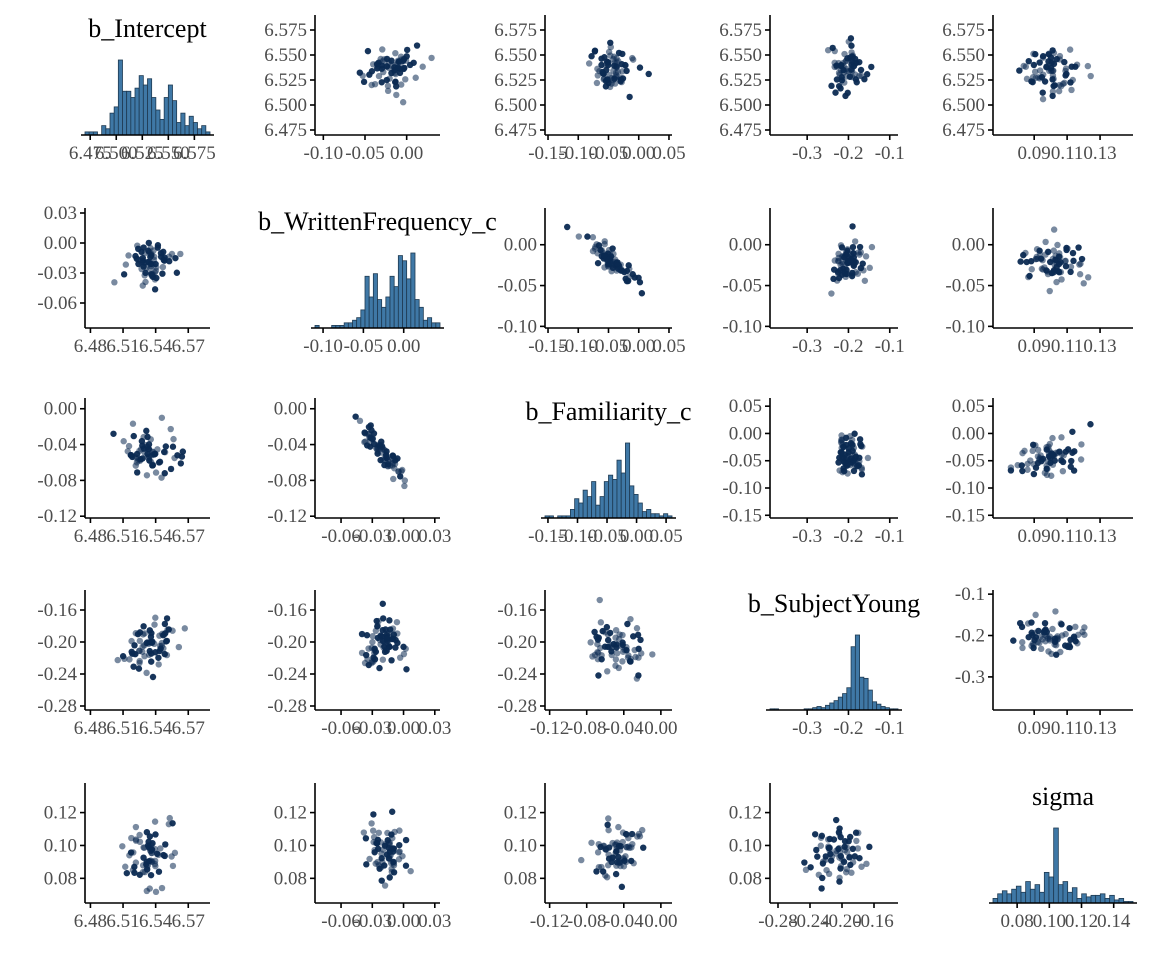  I want to click on y-tick-label: 0.05, so click(745, 406).